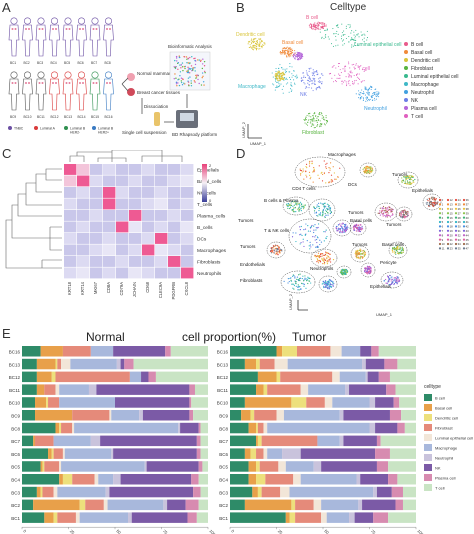 The height and width of the screenshot is (534, 474). What do you see at coordinates (240, 7) in the screenshot?
I see `panel-label-b: B` at bounding box center [240, 7].